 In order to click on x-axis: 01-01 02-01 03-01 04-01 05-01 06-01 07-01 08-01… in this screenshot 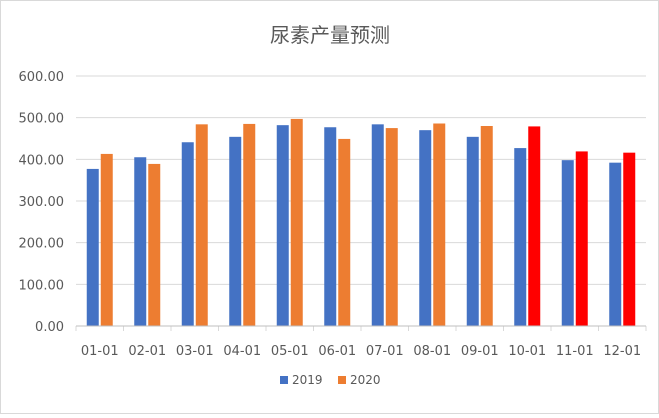, I will do `click(361, 342)`.